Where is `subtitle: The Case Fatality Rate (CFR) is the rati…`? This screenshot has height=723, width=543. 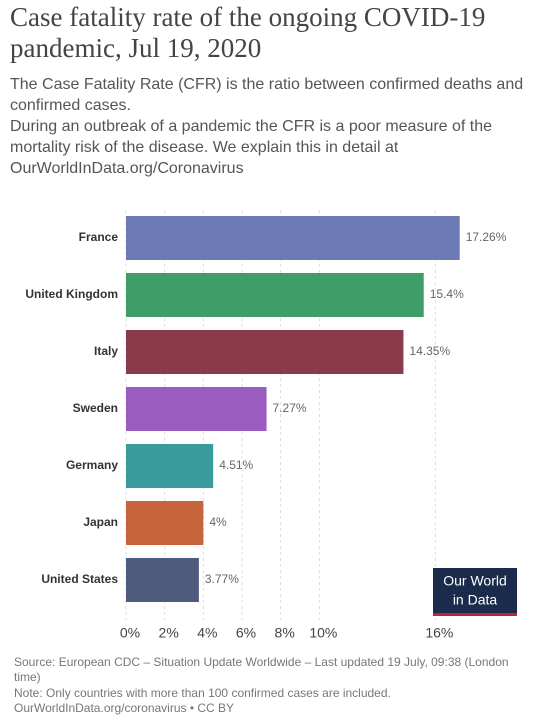 subtitle: The Case Fatality Rate (CFR) is the rati… is located at coordinates (267, 95).